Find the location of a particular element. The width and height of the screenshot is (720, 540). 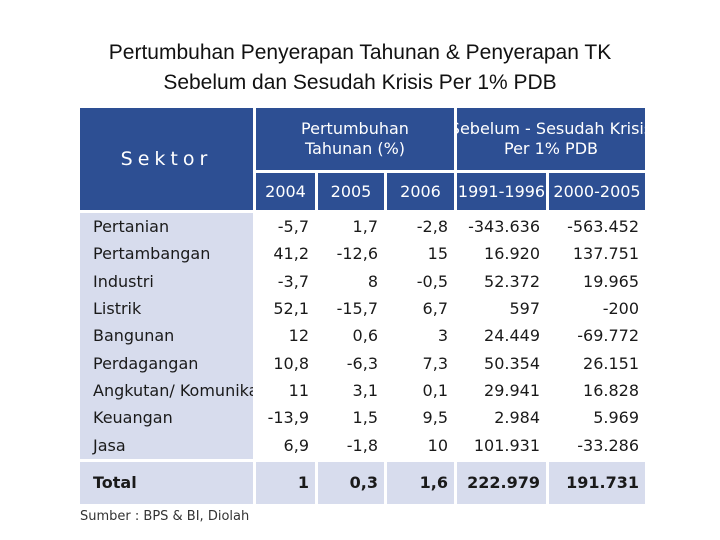

growth-header: Pertumbuhan Tahunan (%) is located at coordinates (355, 139).